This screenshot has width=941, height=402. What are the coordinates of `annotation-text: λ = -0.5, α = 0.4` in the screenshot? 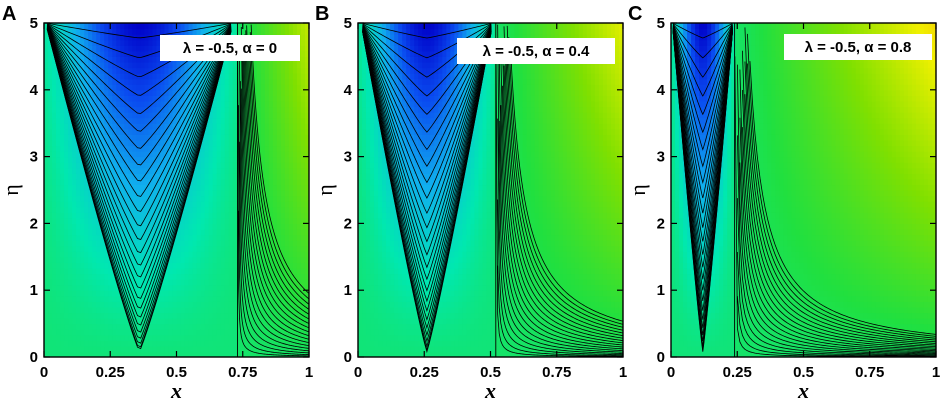 It's located at (536, 51).